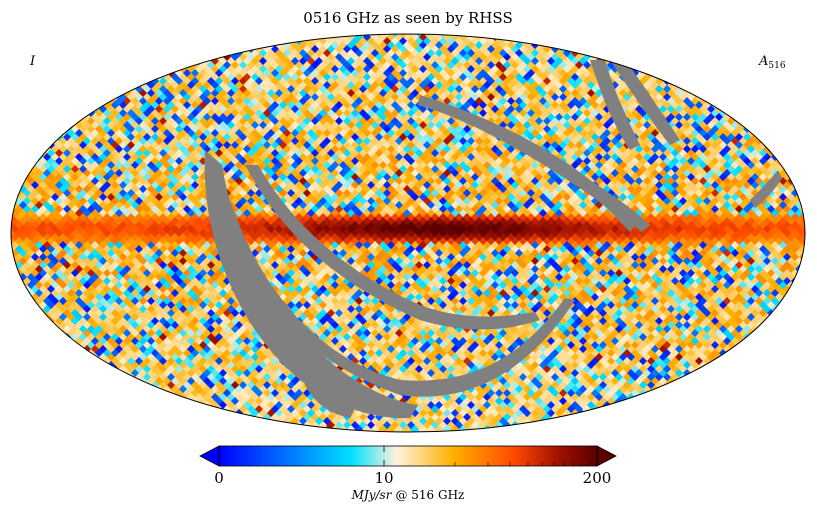 The width and height of the screenshot is (817, 514). What do you see at coordinates (407, 18) in the screenshot?
I see `chart-title: 0516 GHz as seen by RHSS` at bounding box center [407, 18].